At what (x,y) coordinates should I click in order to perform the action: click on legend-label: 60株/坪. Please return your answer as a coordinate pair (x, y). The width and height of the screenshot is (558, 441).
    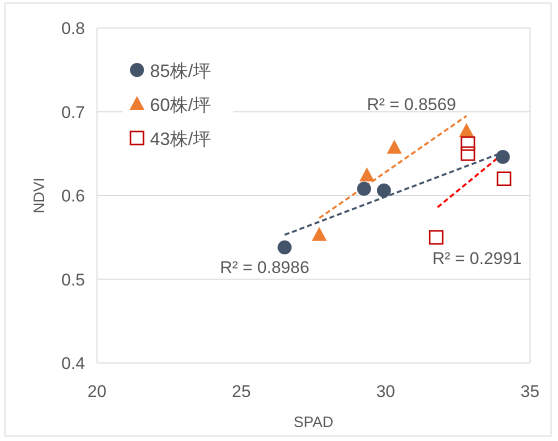
    Looking at the image, I should click on (181, 105).